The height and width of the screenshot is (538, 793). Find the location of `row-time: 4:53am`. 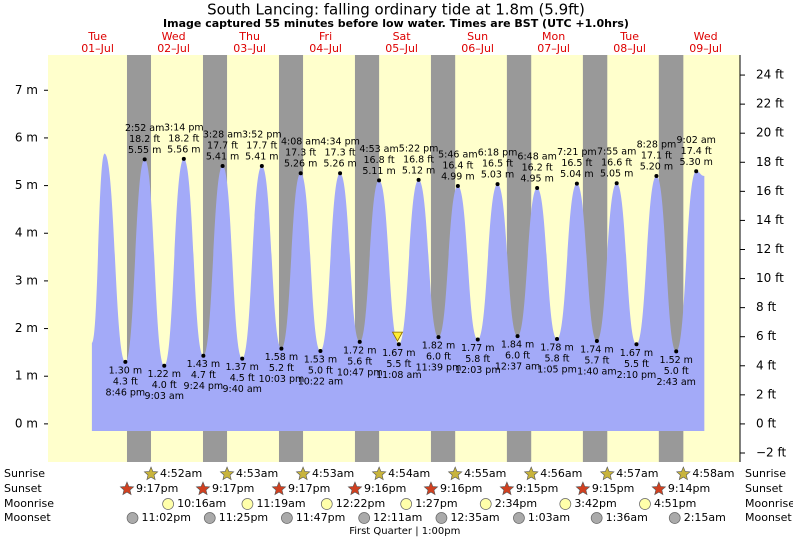

row-time: 4:53am is located at coordinates (257, 473).